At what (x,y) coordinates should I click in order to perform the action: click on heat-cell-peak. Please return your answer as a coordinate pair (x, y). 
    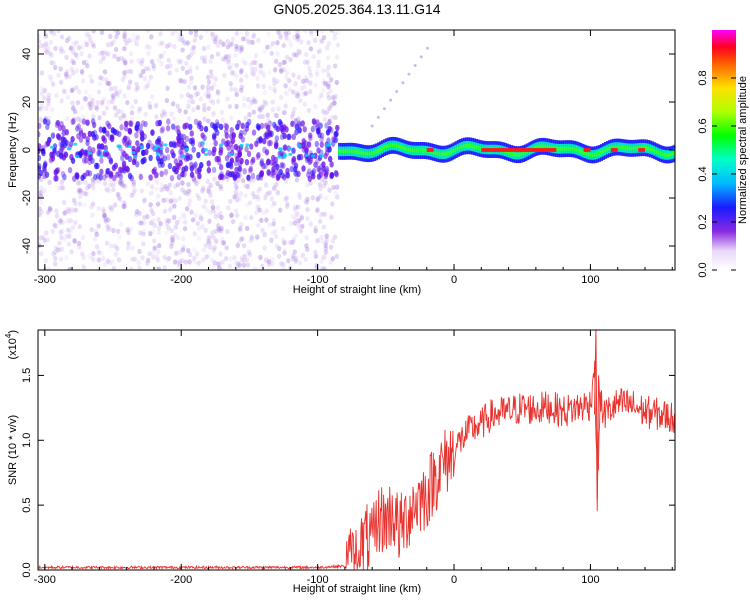
    Looking at the image, I should click on (306, 155).